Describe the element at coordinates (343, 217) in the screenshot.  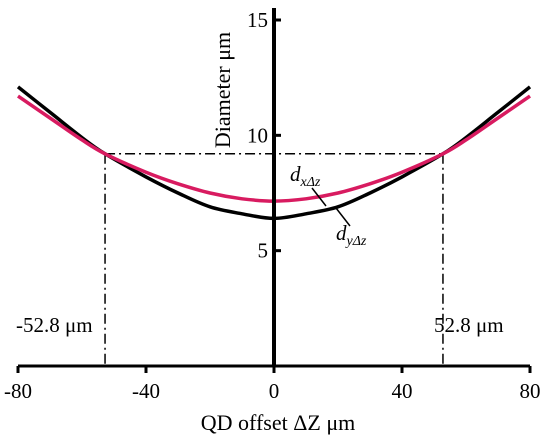
I see `legend-leader-y` at that location.